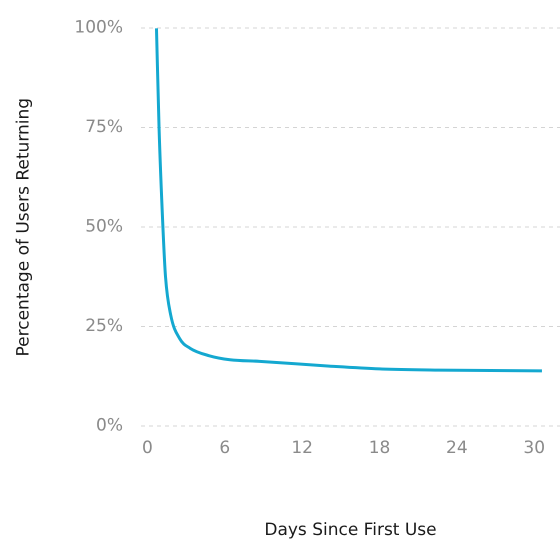  Describe the element at coordinates (98, 28) in the screenshot. I see `y-tick-label: 100%` at that location.